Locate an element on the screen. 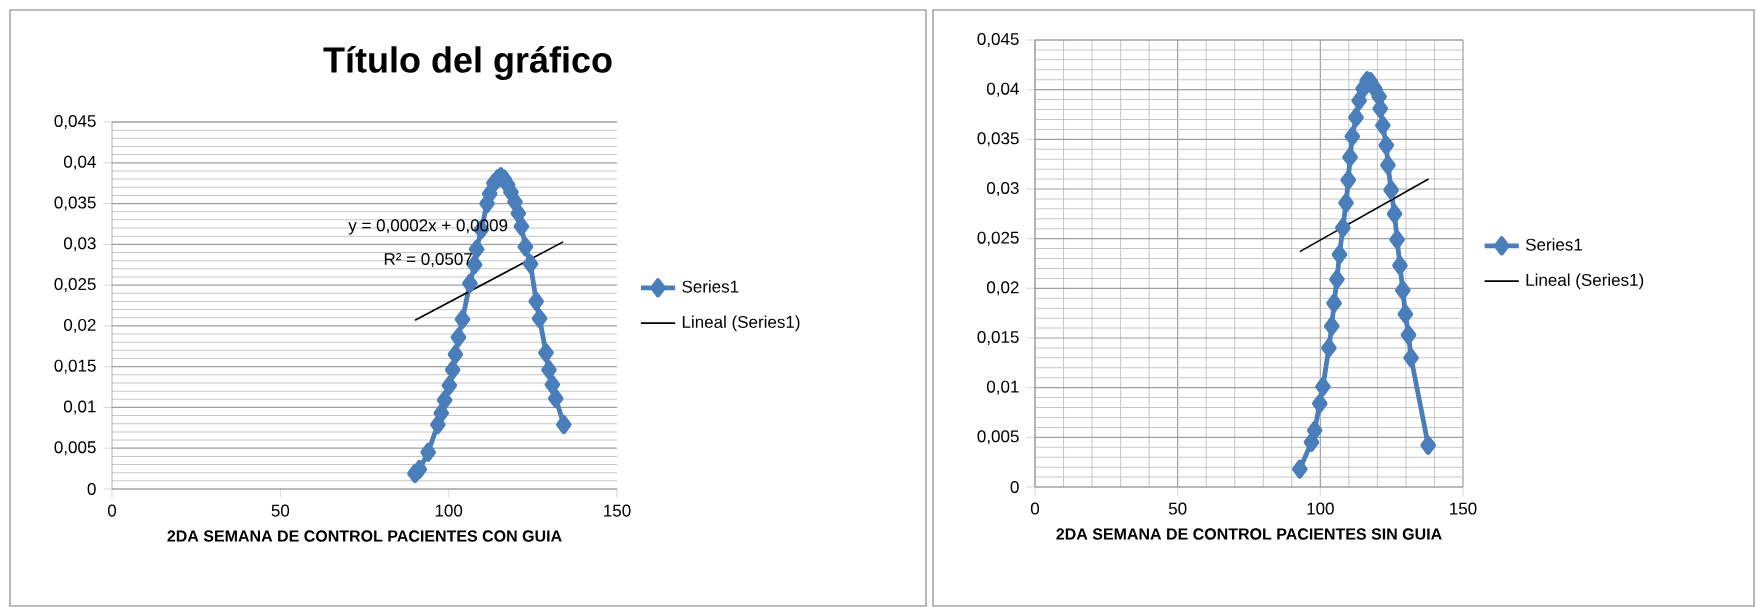 This screenshot has width=1756, height=607. x-axis-title: 2DA SEMANA DE CONTROL PACIENTES SIN GUIA is located at coordinates (1249, 534).